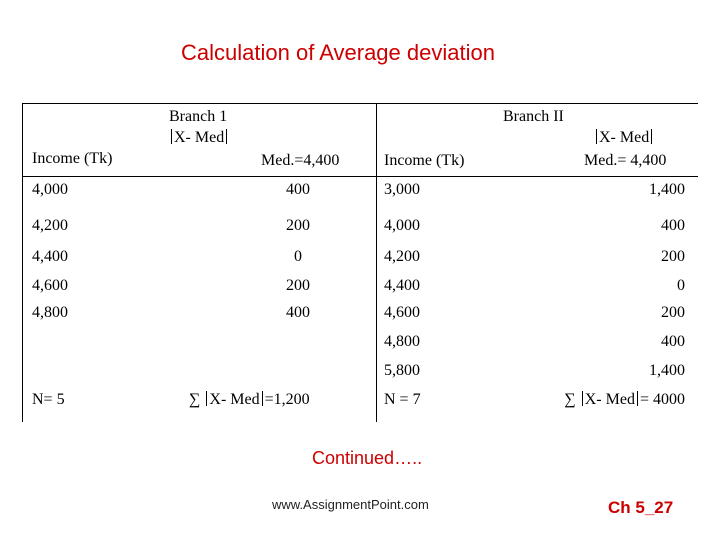 Image resolution: width=720 pixels, height=540 pixels. Describe the element at coordinates (360, 400) in the screenshot. I see `totals-row: N= 5 ∑ X- Med =1,200 N = 7 ∑ X- Med = 4000` at that location.